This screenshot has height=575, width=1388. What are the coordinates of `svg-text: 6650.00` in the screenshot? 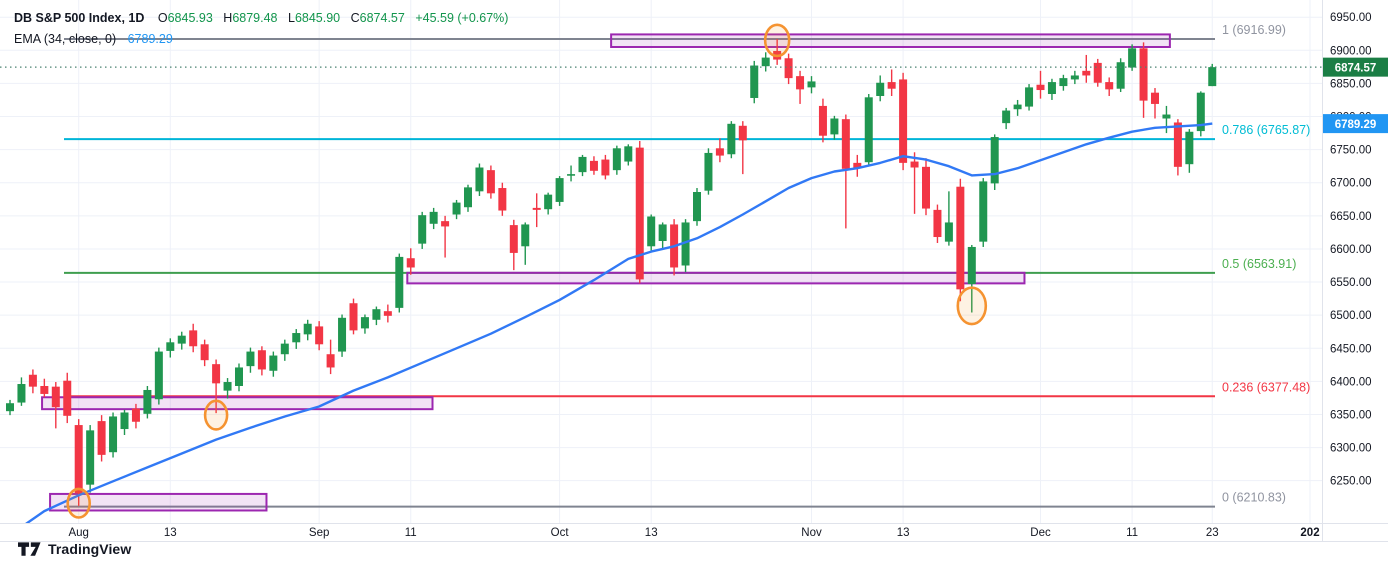 It's located at (1351, 217).